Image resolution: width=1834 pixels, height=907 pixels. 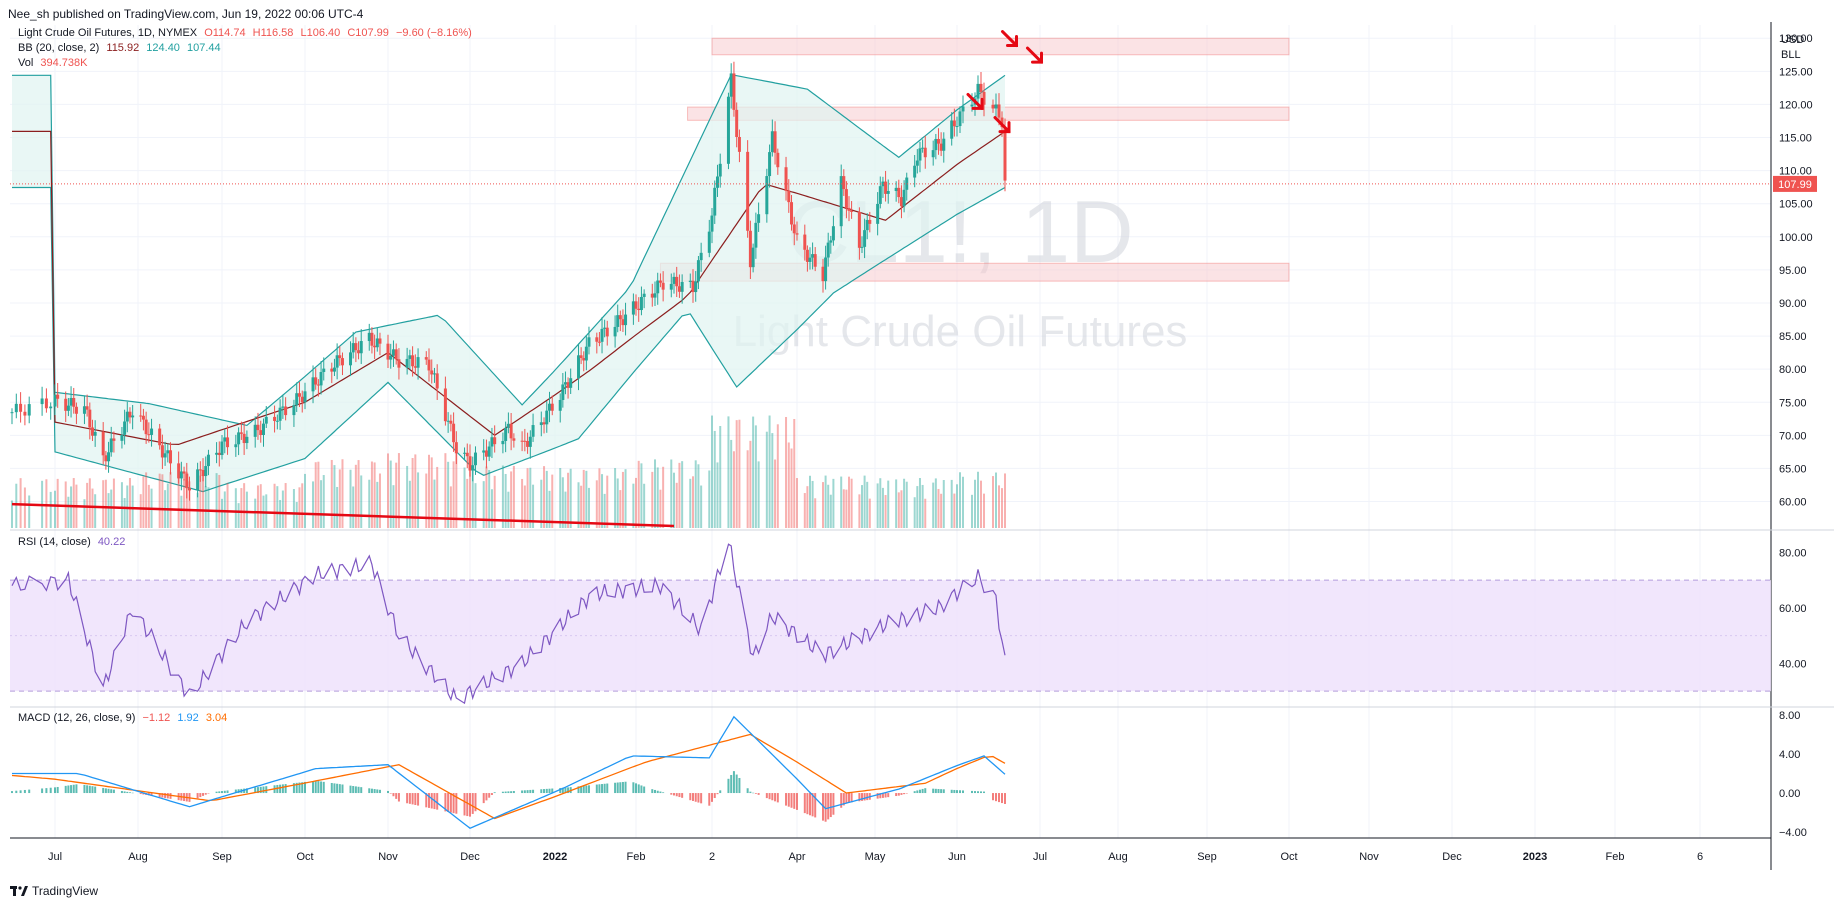 I want to click on rsi-value: 40.22, so click(x=111, y=542).